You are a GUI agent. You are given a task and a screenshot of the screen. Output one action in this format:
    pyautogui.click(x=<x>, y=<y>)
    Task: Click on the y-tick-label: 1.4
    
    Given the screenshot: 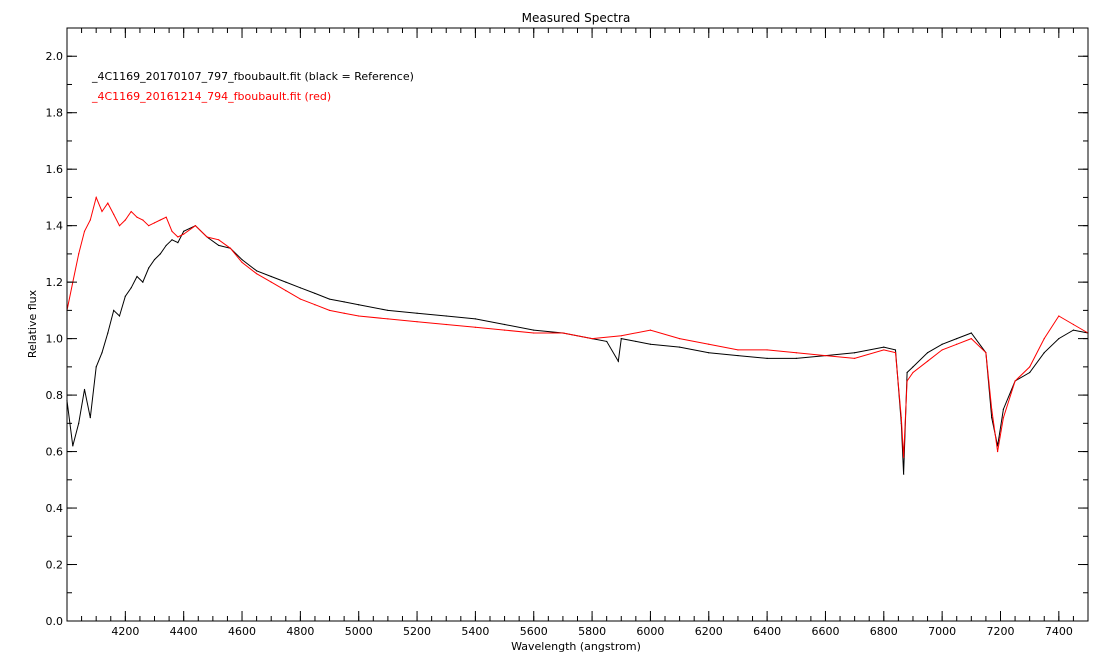 What is the action you would take?
    pyautogui.click(x=55, y=226)
    